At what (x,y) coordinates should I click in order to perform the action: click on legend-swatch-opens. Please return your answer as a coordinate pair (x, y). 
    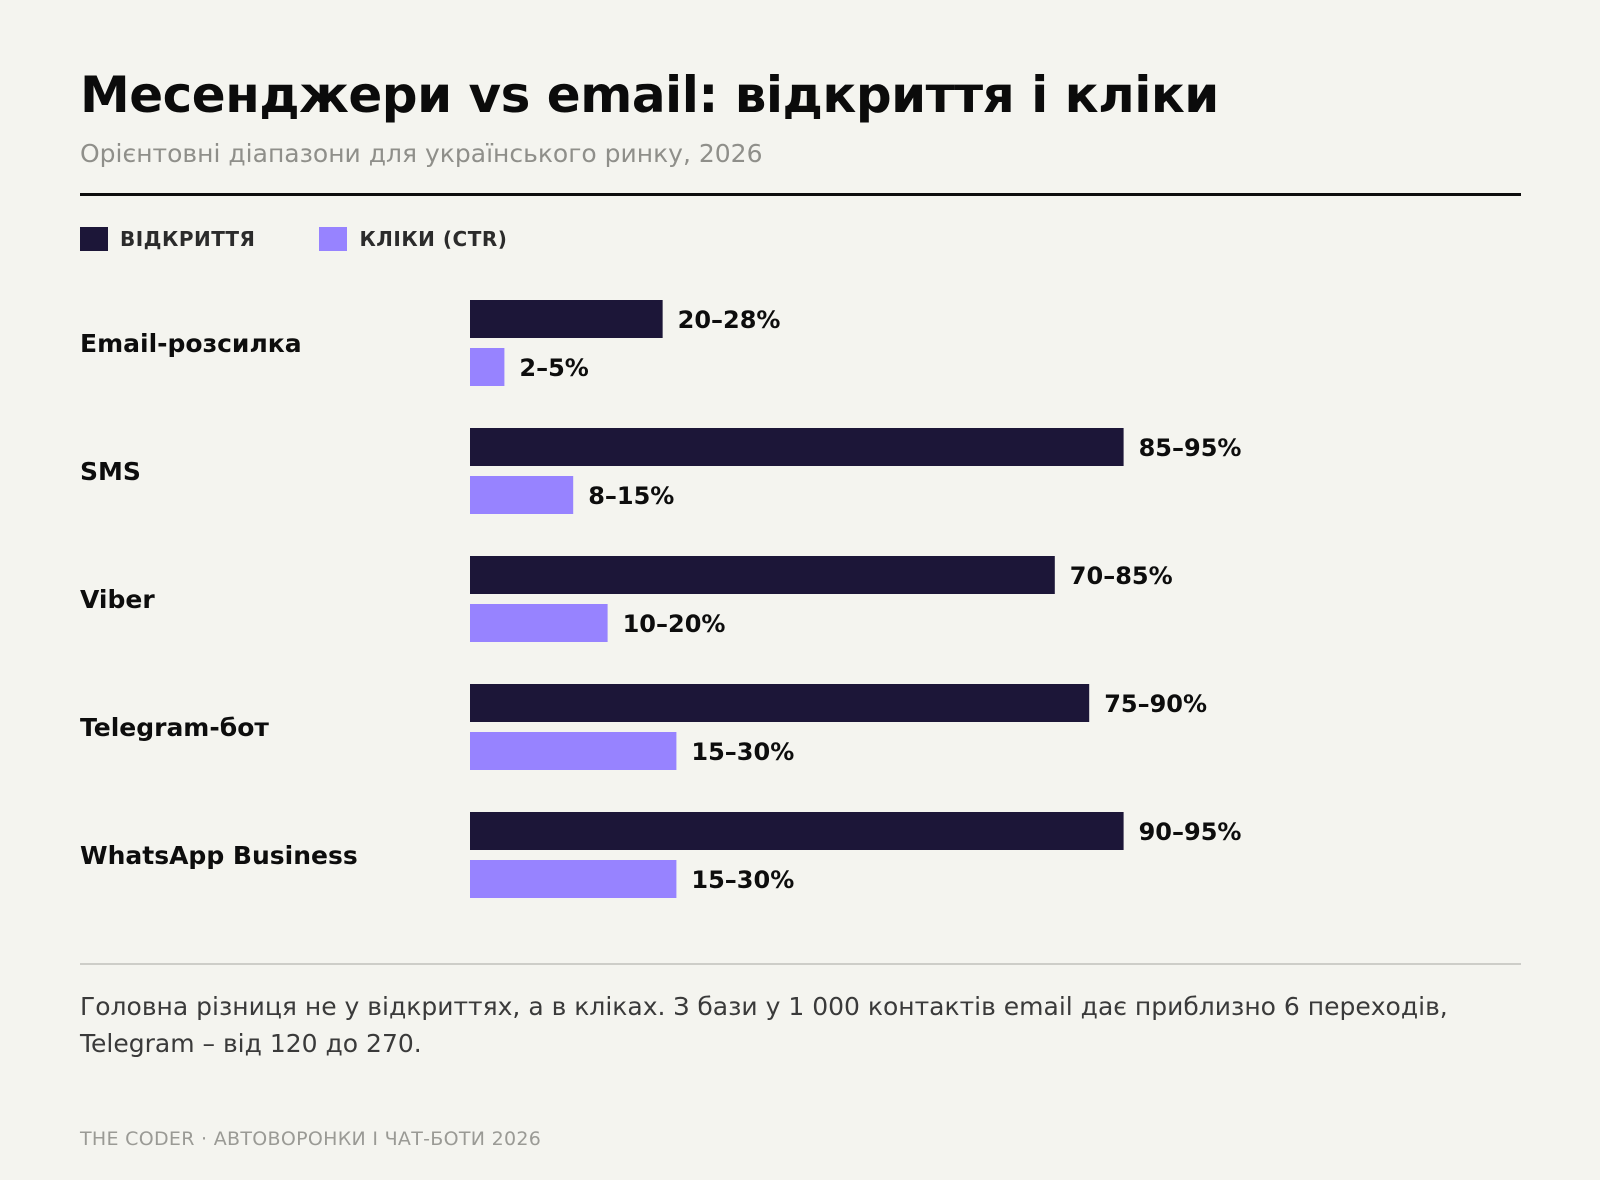
    Looking at the image, I should click on (94, 239).